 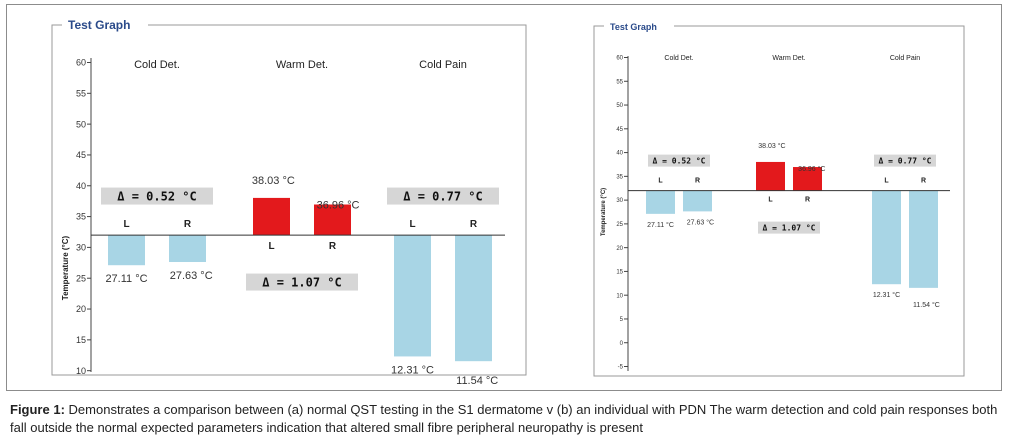 I want to click on chart-b-delta-label: Δ = 0.77 °C, so click(x=905, y=160).